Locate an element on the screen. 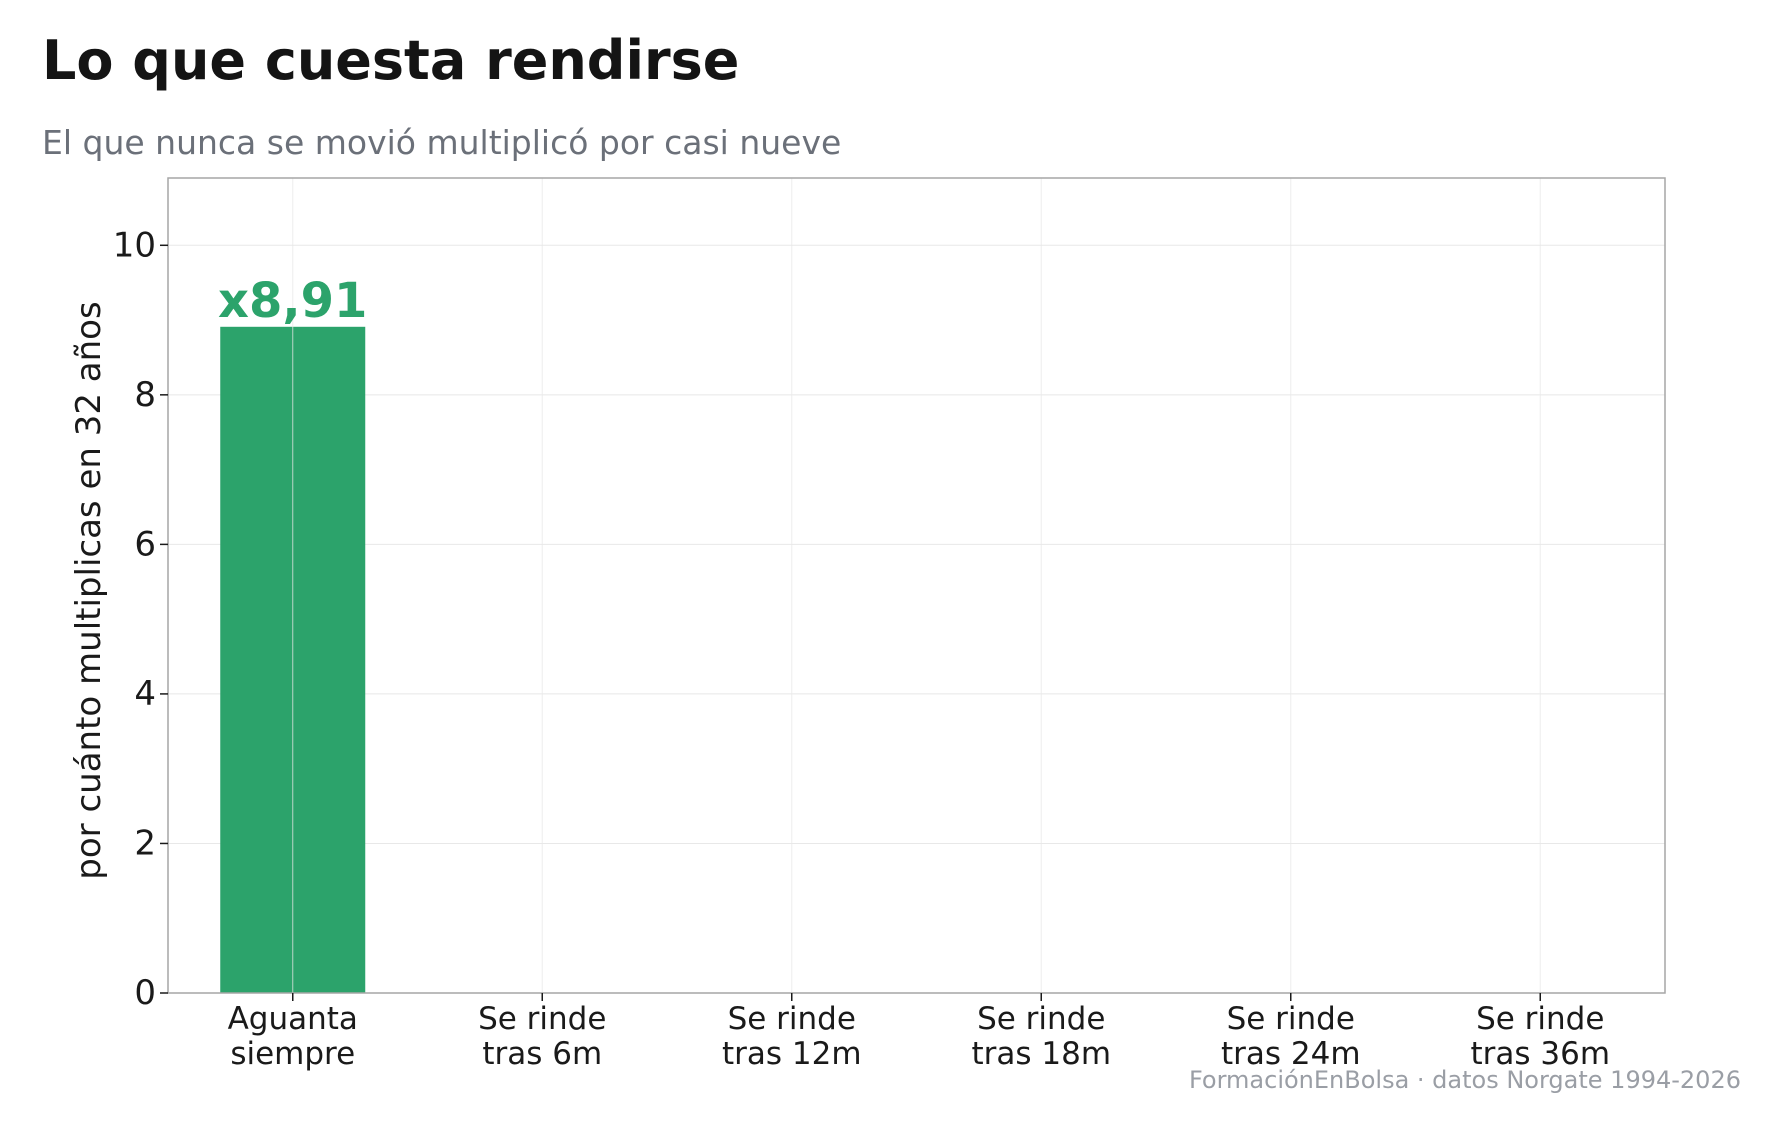  x-tick-label: siempre is located at coordinates (292, 1054).